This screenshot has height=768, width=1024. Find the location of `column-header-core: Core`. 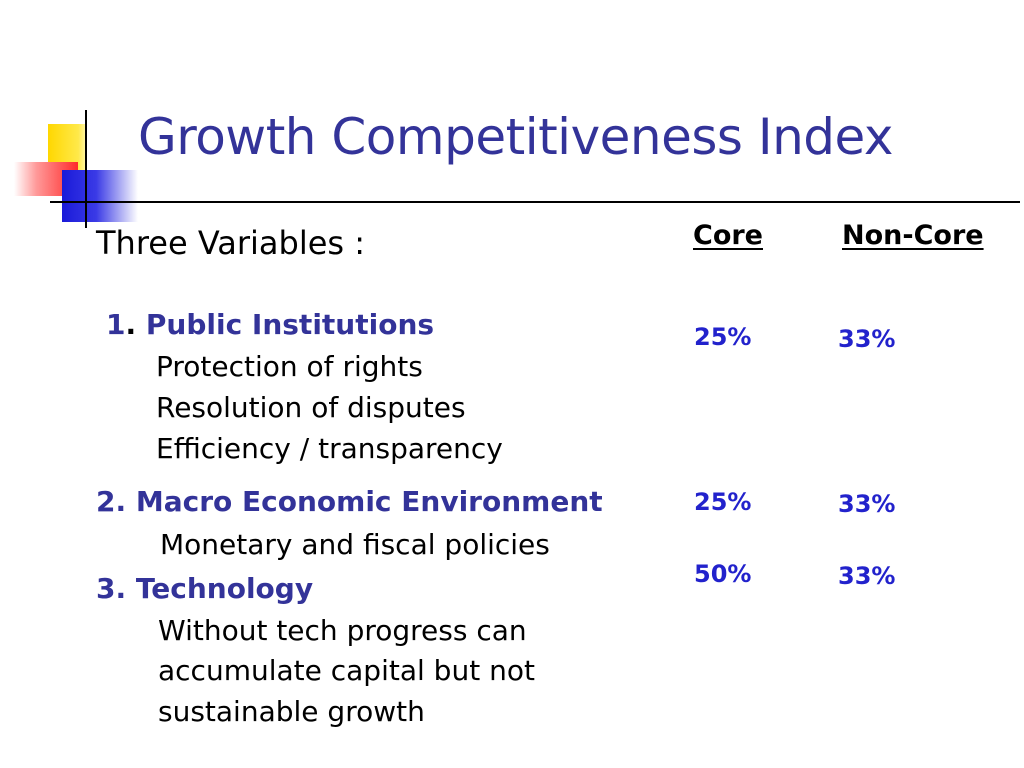

column-header-core: Core is located at coordinates (728, 235).